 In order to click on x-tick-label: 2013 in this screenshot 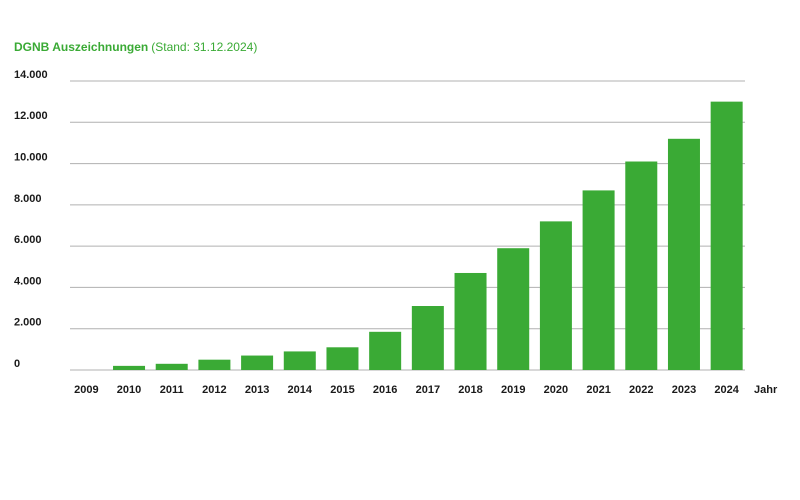, I will do `click(257, 390)`.